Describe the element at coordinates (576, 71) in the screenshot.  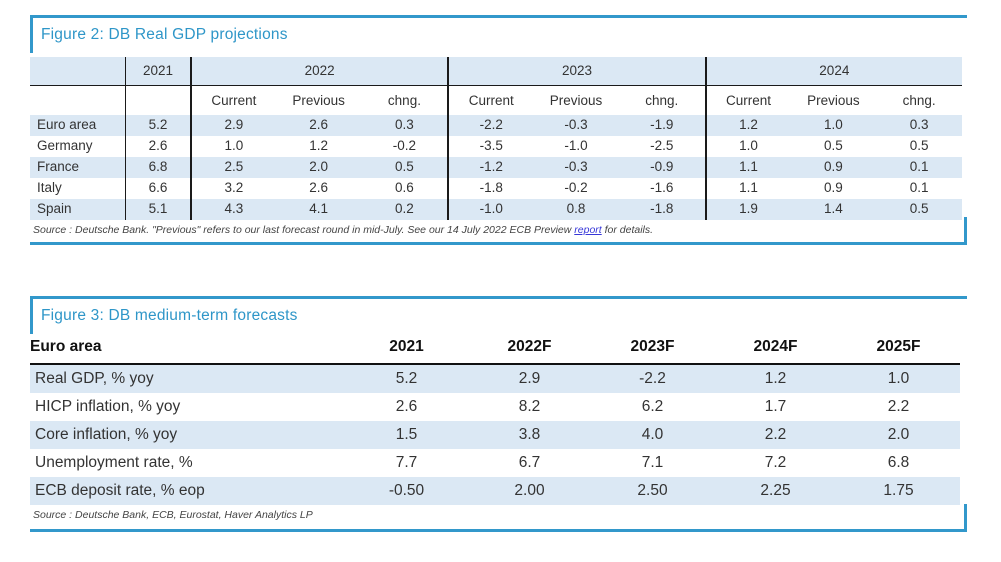
I see `year-header-2023: 2023` at that location.